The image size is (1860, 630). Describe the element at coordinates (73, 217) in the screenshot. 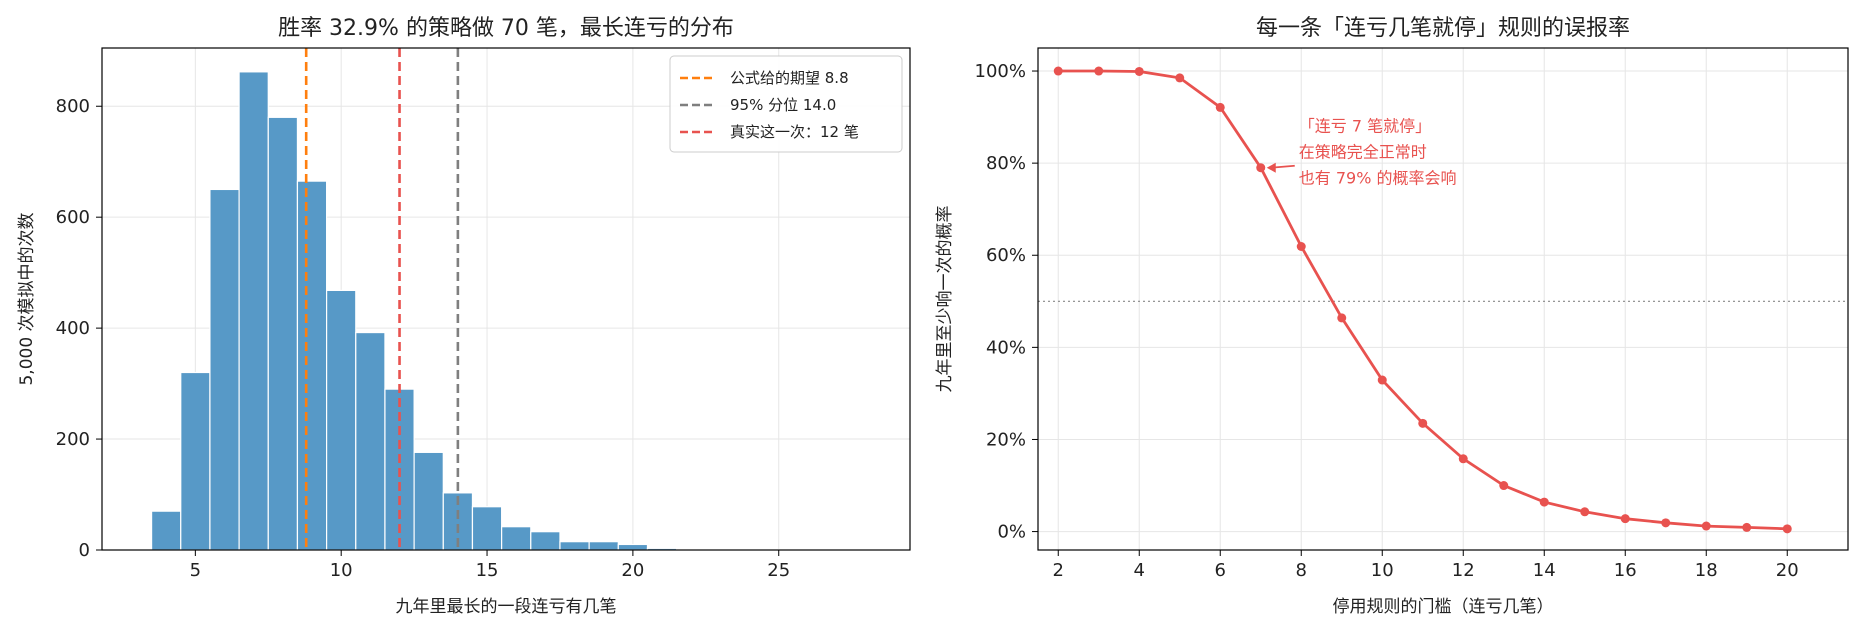

I see `chart1-y-tick-label: 600` at that location.